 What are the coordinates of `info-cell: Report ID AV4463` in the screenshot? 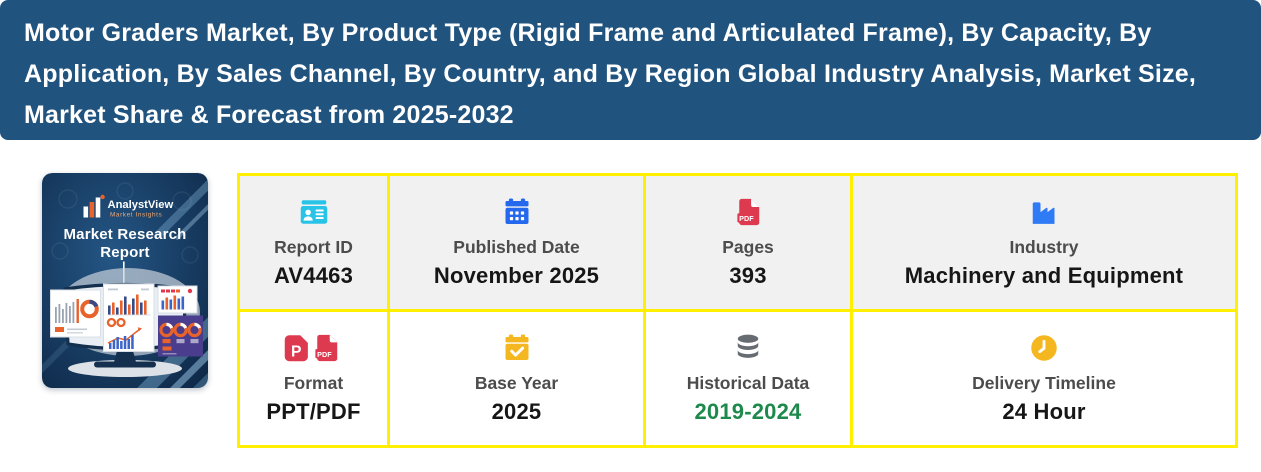 It's located at (315, 244).